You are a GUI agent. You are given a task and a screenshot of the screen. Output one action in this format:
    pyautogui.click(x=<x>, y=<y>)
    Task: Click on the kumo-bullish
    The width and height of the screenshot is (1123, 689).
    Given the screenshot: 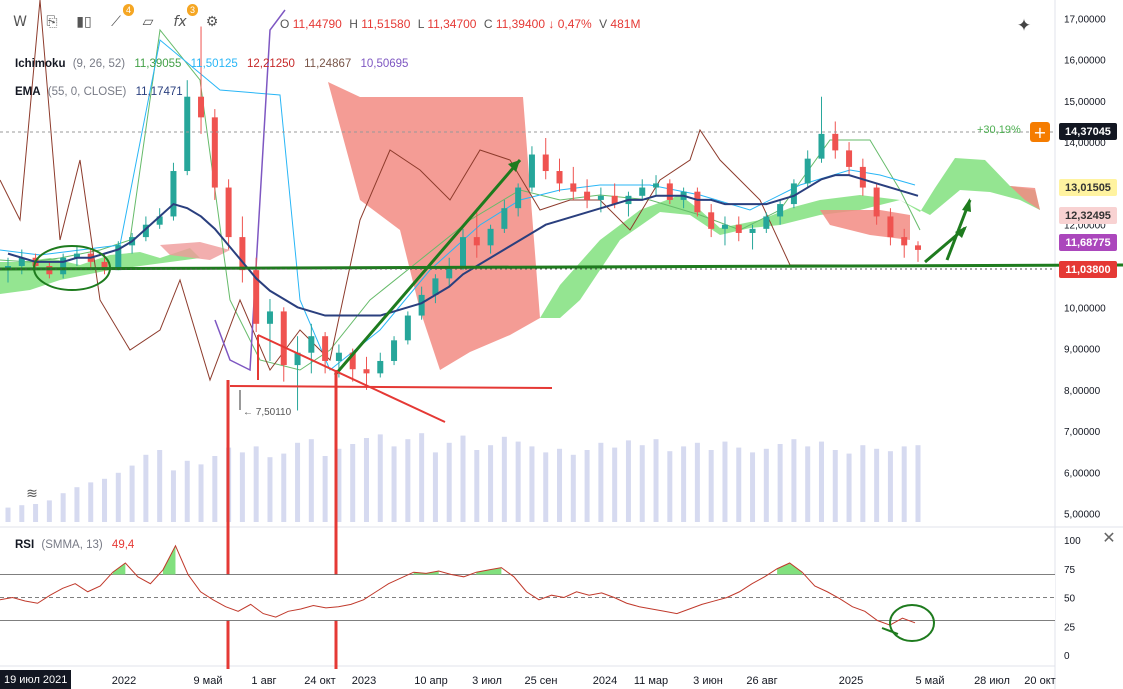 What is the action you would take?
    pyautogui.click(x=790, y=238)
    